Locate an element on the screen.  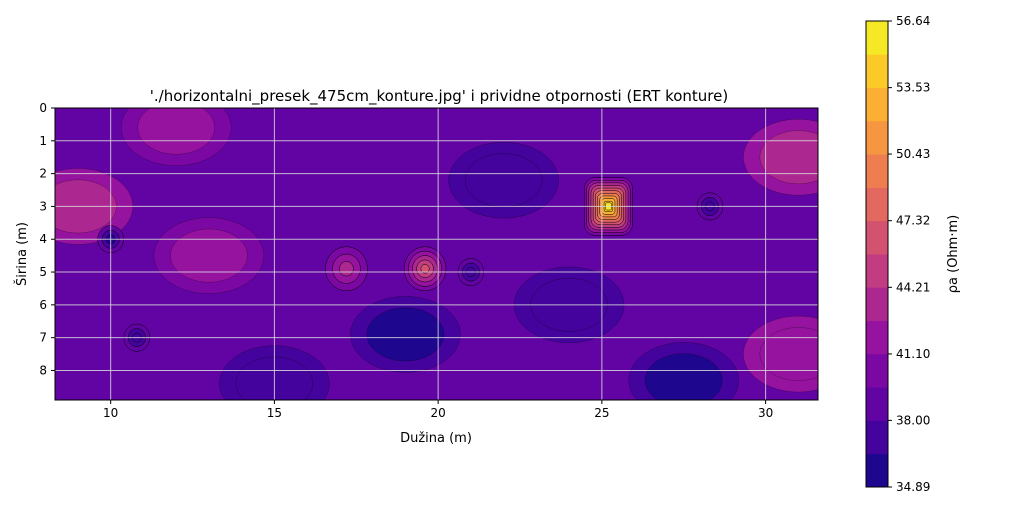
colorbar: 34.89 38.00 41.10 44.21 47.32 50.43 53.53 56.64 is located at coordinates (897, 254).